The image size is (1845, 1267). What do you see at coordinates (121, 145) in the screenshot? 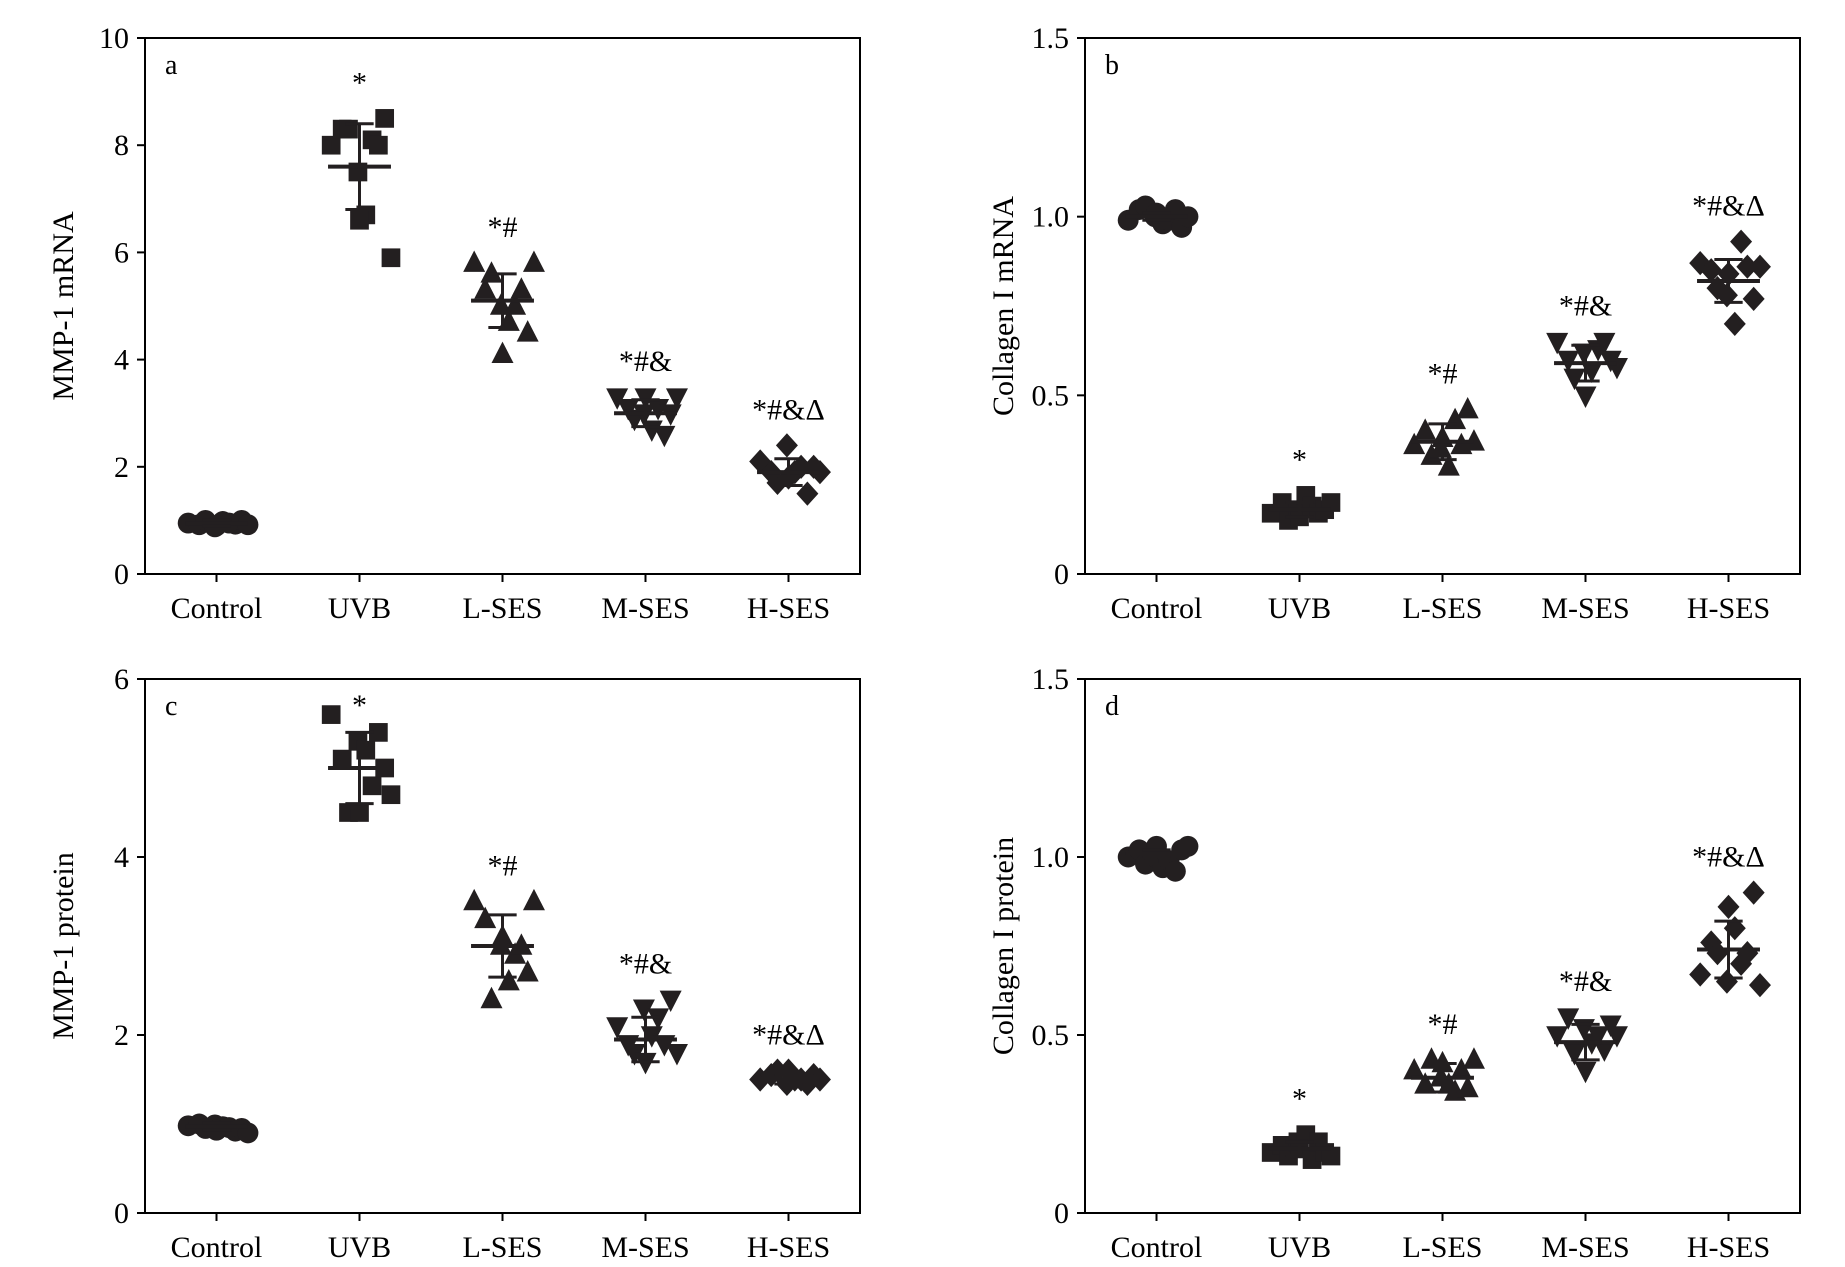
I see `y-tick-label: 8` at bounding box center [121, 145].